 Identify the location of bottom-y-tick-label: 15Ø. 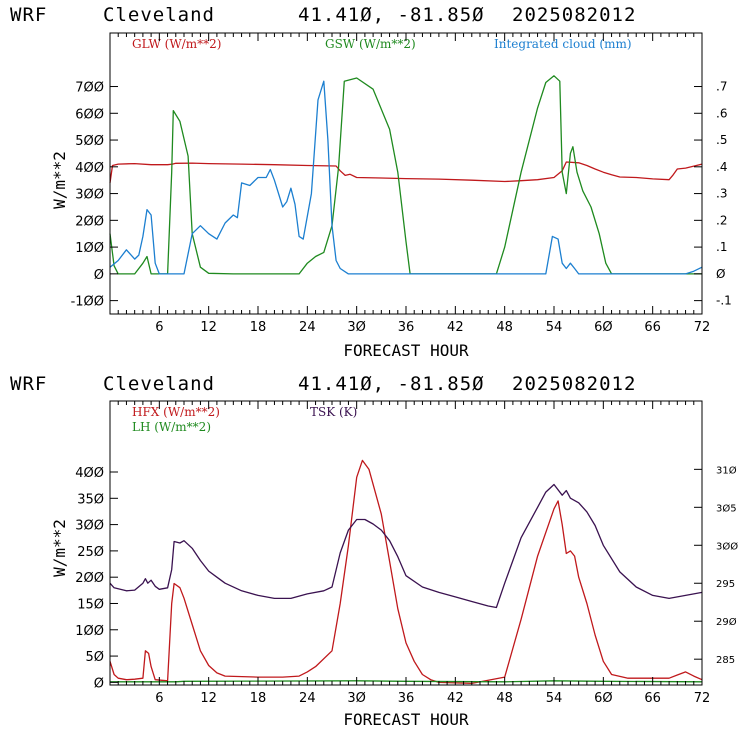
(90, 604).